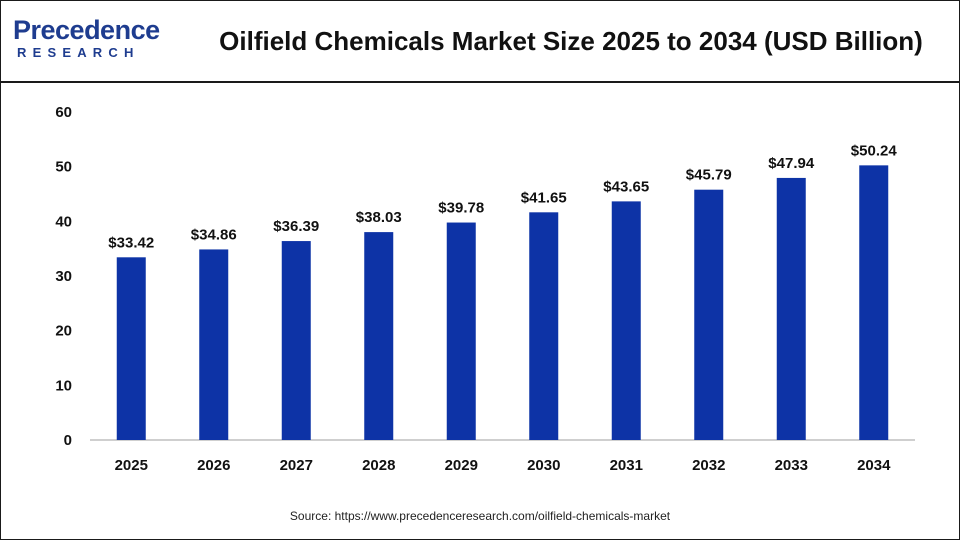  I want to click on brand-subtitle: RESEARCH, so click(78, 52).